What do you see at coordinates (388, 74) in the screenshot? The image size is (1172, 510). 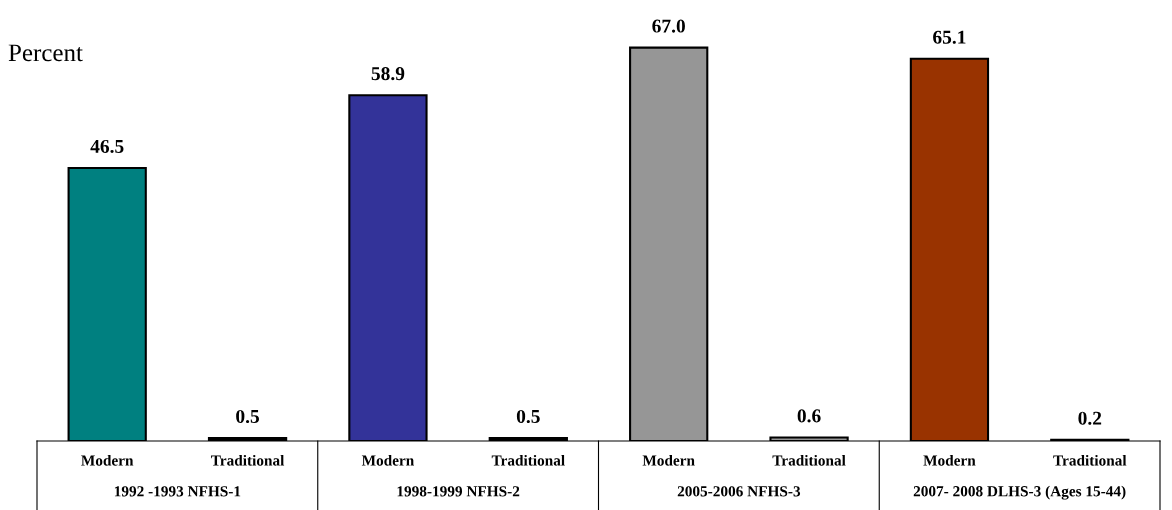 I see `data-label: 58.9` at bounding box center [388, 74].